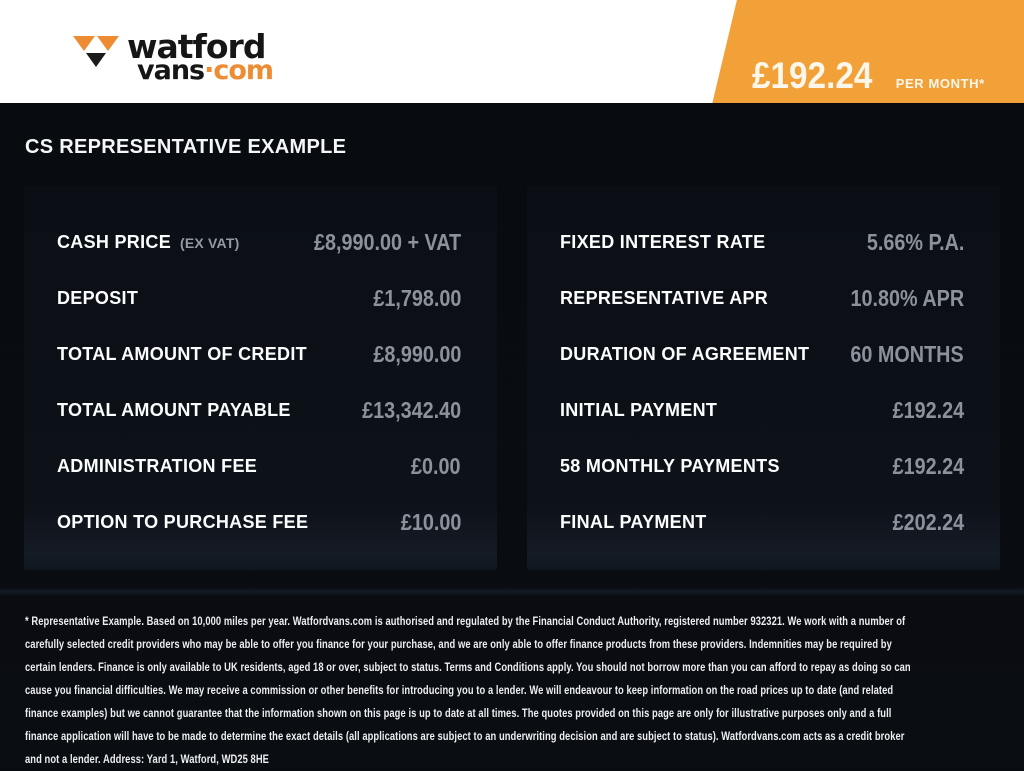  I want to click on watfordvans-logo: watford vans·com, so click(173, 55).